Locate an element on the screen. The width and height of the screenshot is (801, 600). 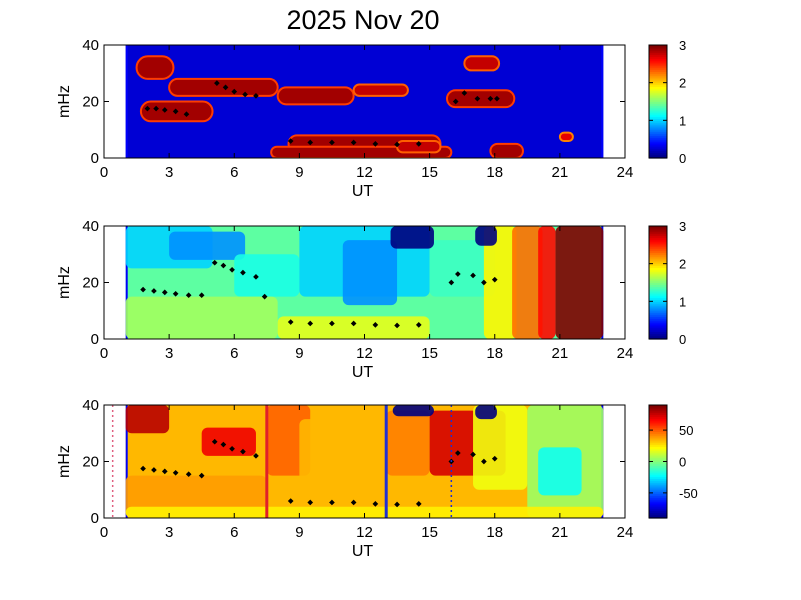
x-tick-label: 6 is located at coordinates (234, 172).